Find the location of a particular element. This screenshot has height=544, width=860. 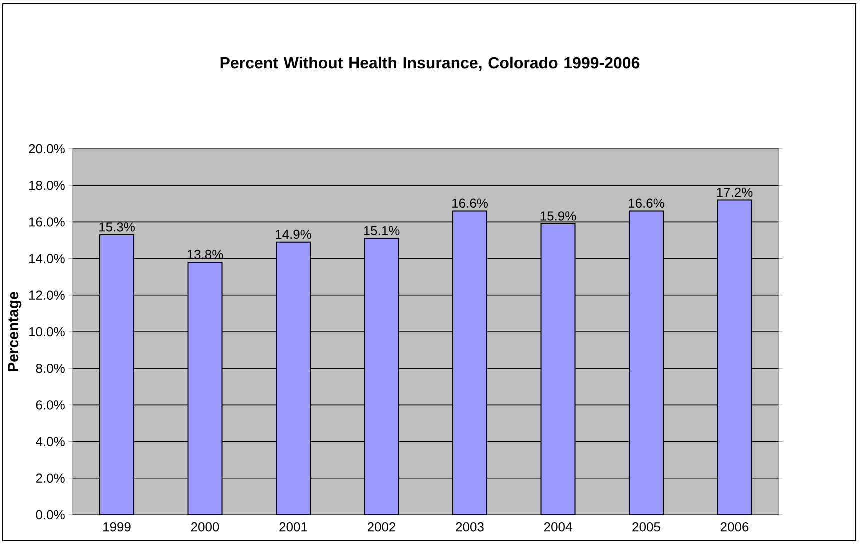

y-tick-label: 2.0% is located at coordinates (50, 478).